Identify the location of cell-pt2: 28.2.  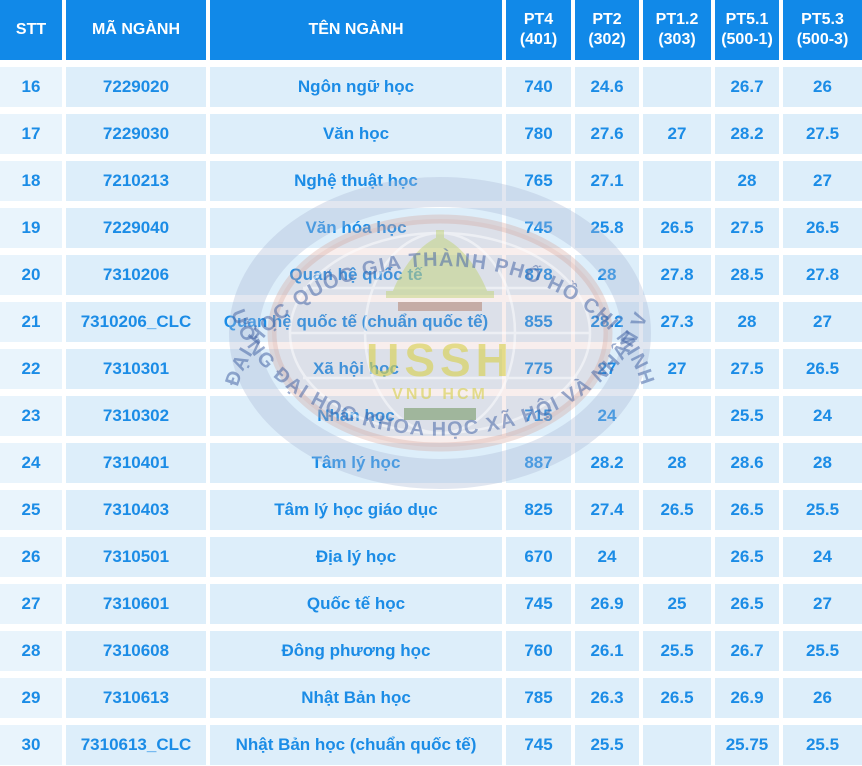
(607, 463).